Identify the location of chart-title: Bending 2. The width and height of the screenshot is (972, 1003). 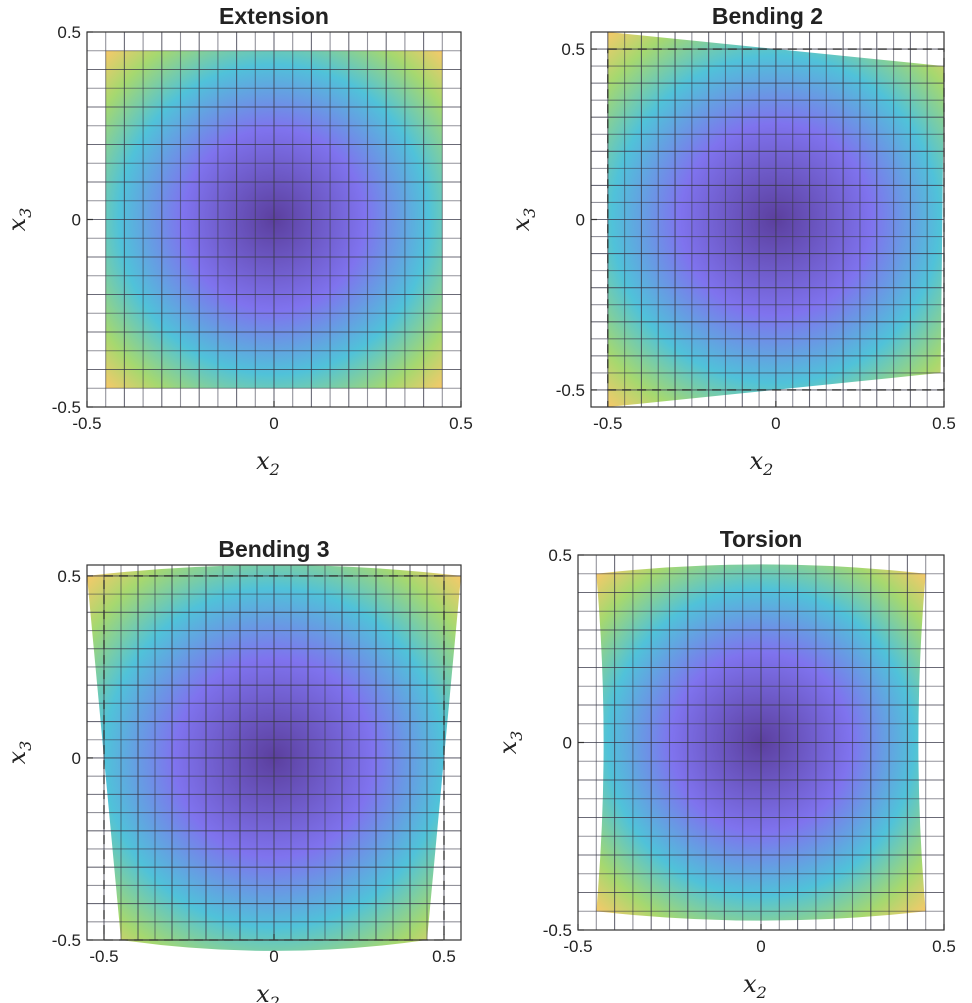
(767, 16).